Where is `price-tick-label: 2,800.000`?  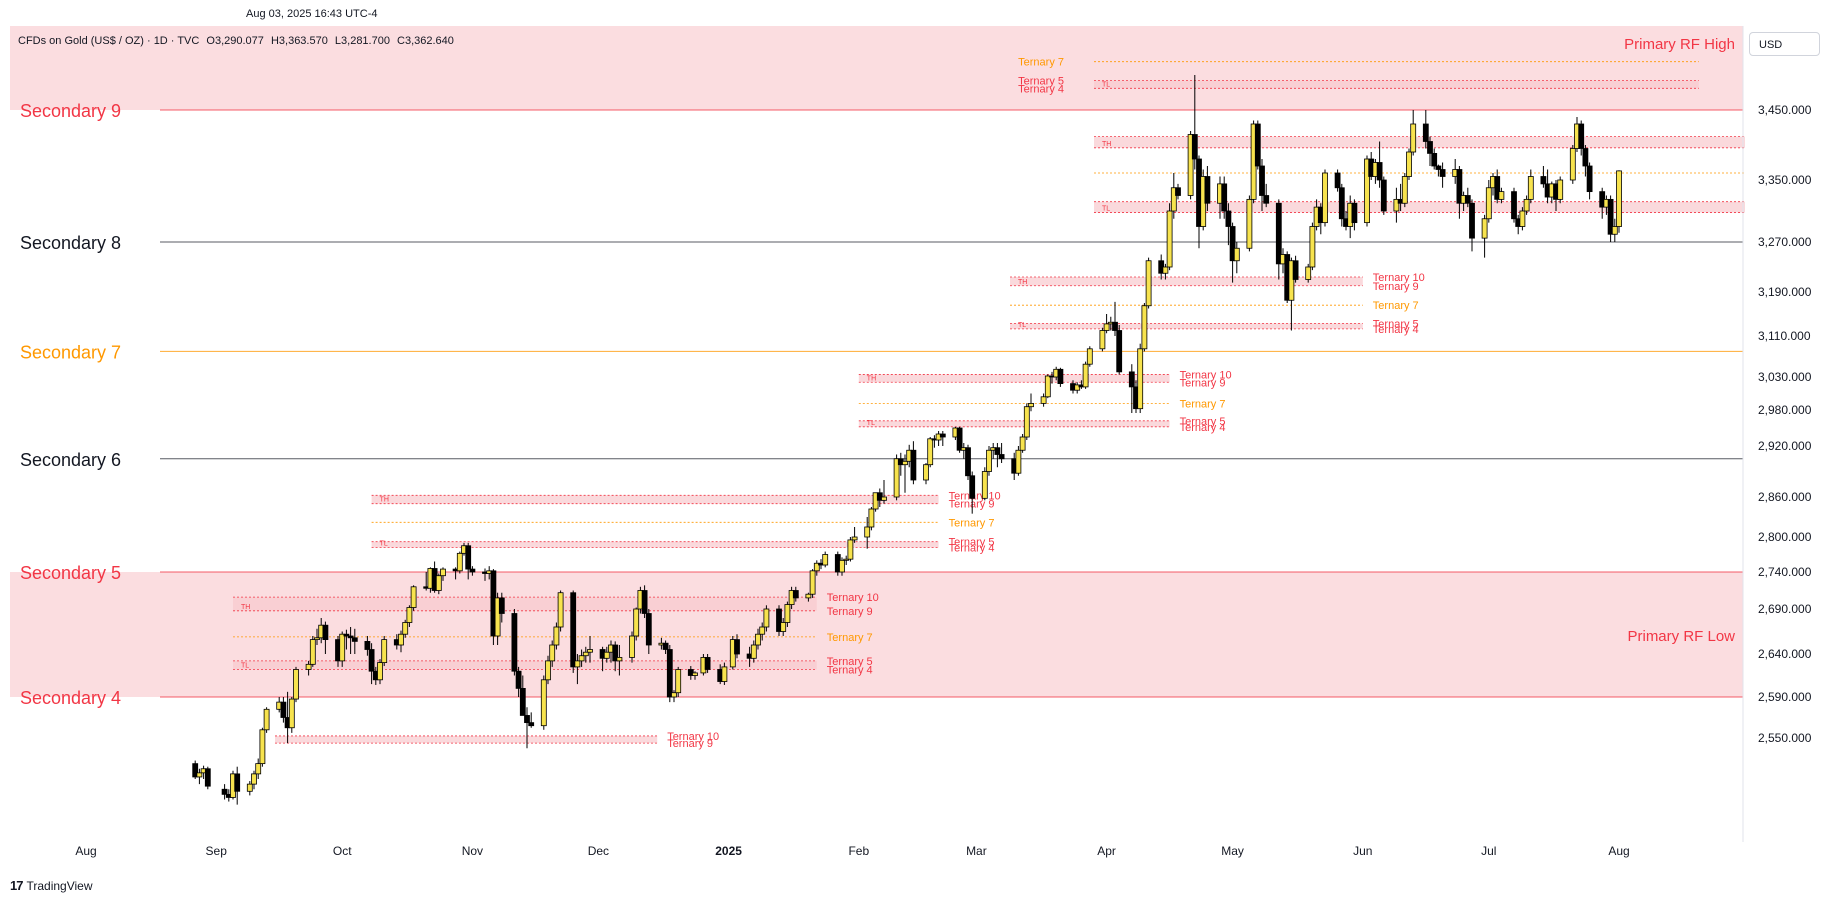
price-tick-label: 2,800.000 is located at coordinates (1785, 537).